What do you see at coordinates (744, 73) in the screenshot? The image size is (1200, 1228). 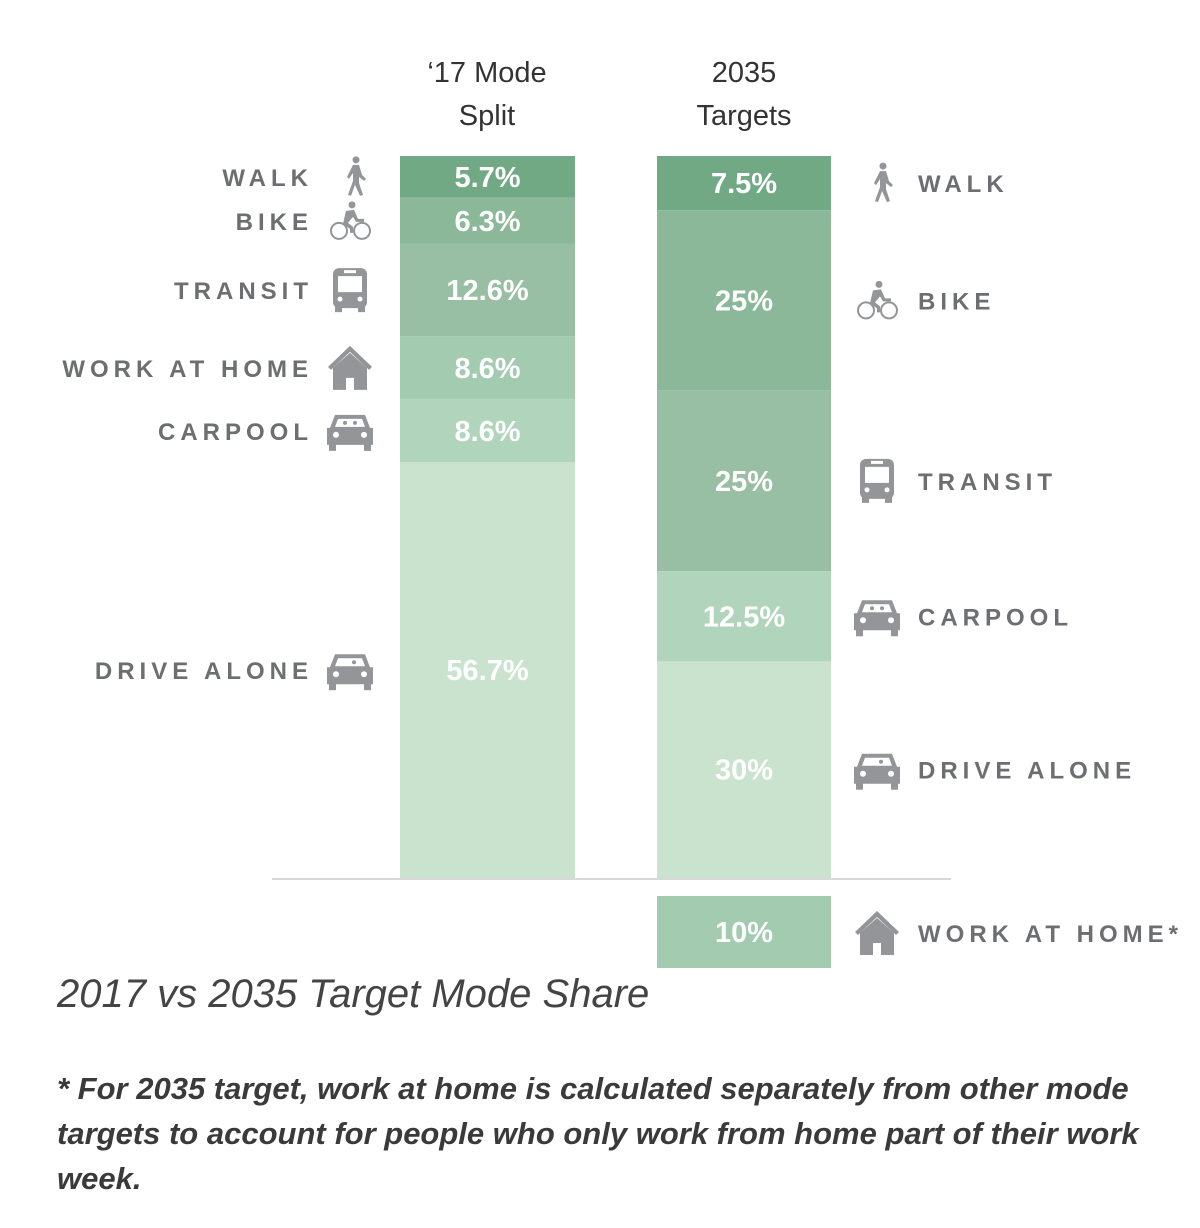 I see `bar-title-line: 2035` at bounding box center [744, 73].